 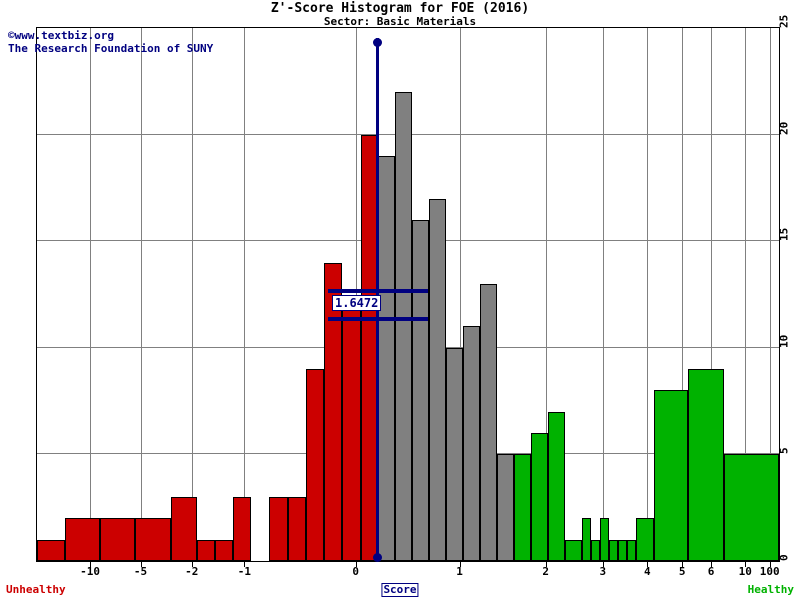 What do you see at coordinates (682, 571) in the screenshot?
I see `x-tick-label: 5` at bounding box center [682, 571].